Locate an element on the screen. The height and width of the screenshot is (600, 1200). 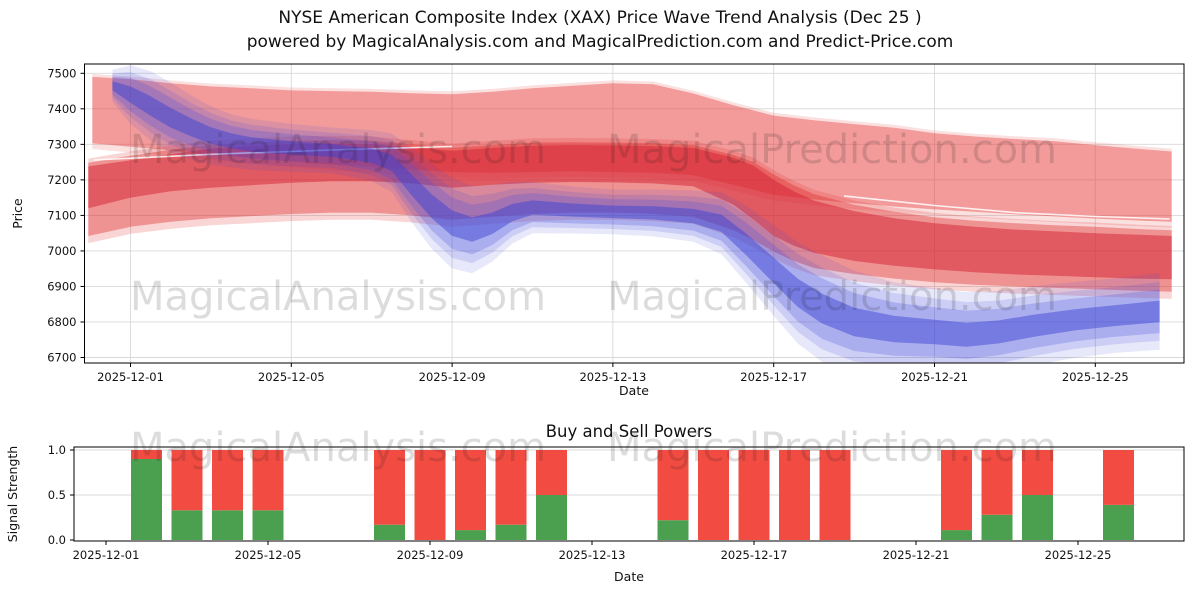
y-tick-label: 0.5 is located at coordinates (57, 495).